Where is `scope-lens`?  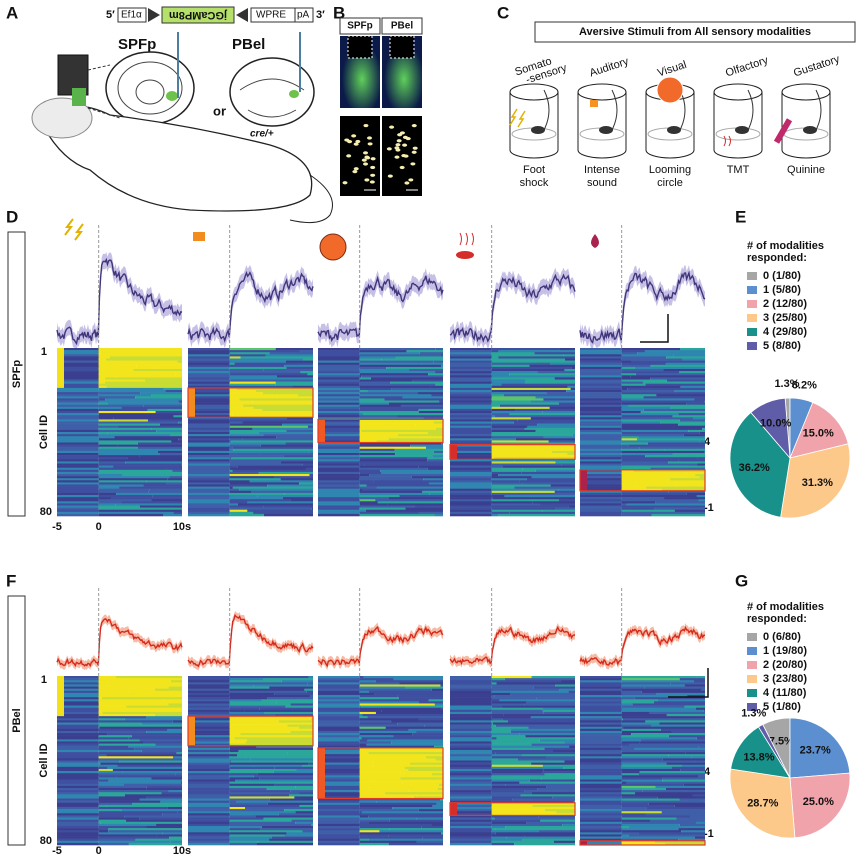 scope-lens is located at coordinates (79, 97).